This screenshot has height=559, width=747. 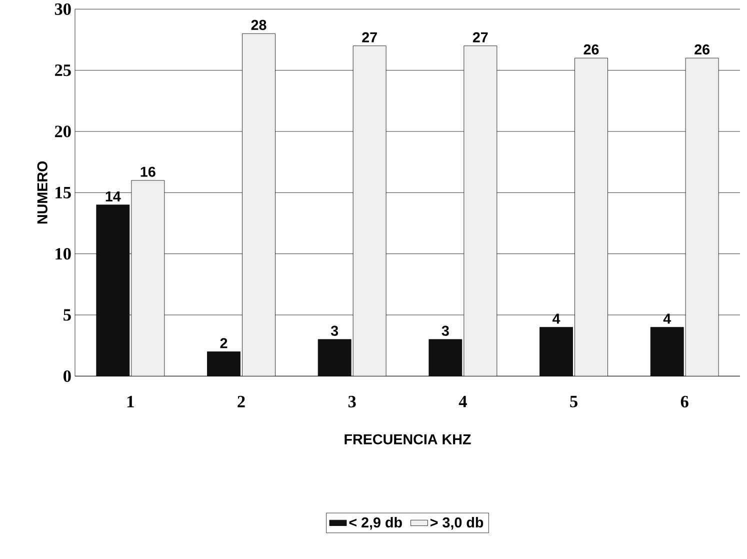 I want to click on data-label: 2, so click(x=224, y=343).